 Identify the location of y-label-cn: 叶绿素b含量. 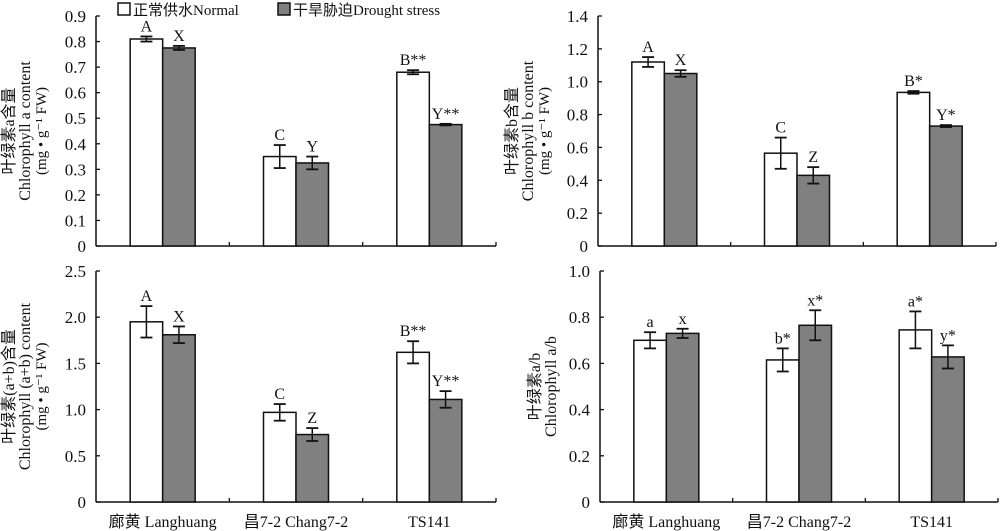
(512, 131).